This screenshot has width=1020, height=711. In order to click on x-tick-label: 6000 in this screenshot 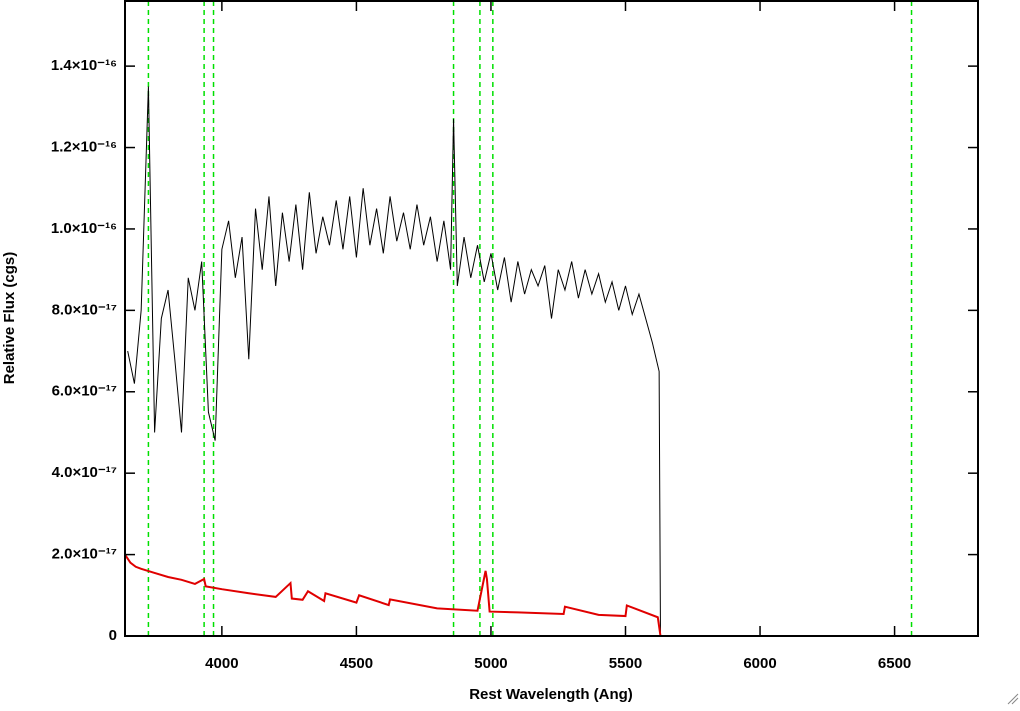, I will do `click(759, 663)`.